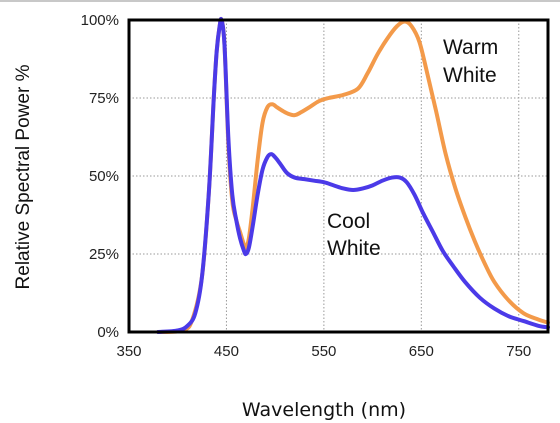 Image resolution: width=560 pixels, height=423 pixels. What do you see at coordinates (104, 98) in the screenshot?
I see `y-tick-label: 75%` at bounding box center [104, 98].